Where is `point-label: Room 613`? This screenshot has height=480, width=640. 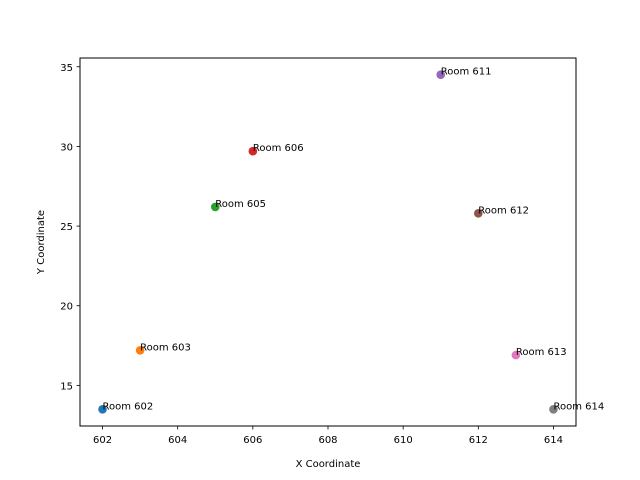 point-label: Room 613 is located at coordinates (541, 352).